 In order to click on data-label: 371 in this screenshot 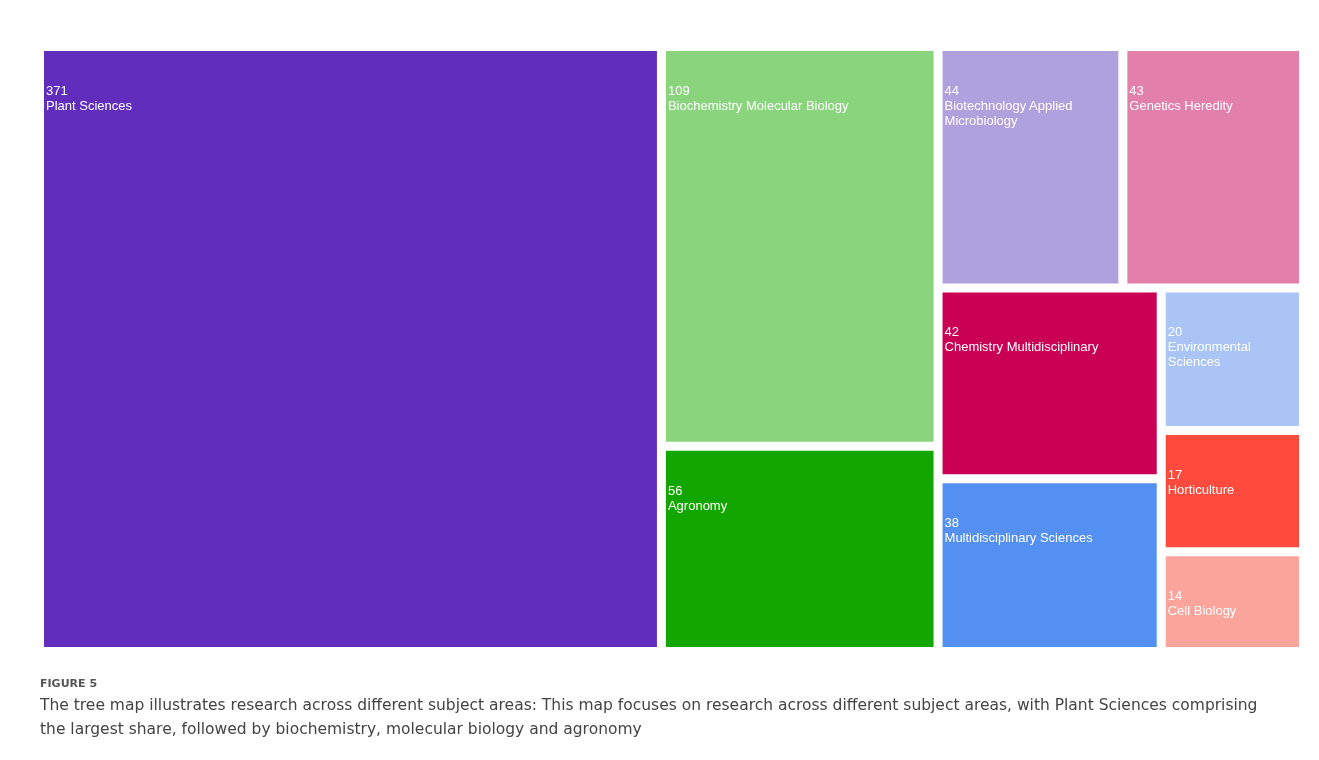, I will do `click(57, 90)`.